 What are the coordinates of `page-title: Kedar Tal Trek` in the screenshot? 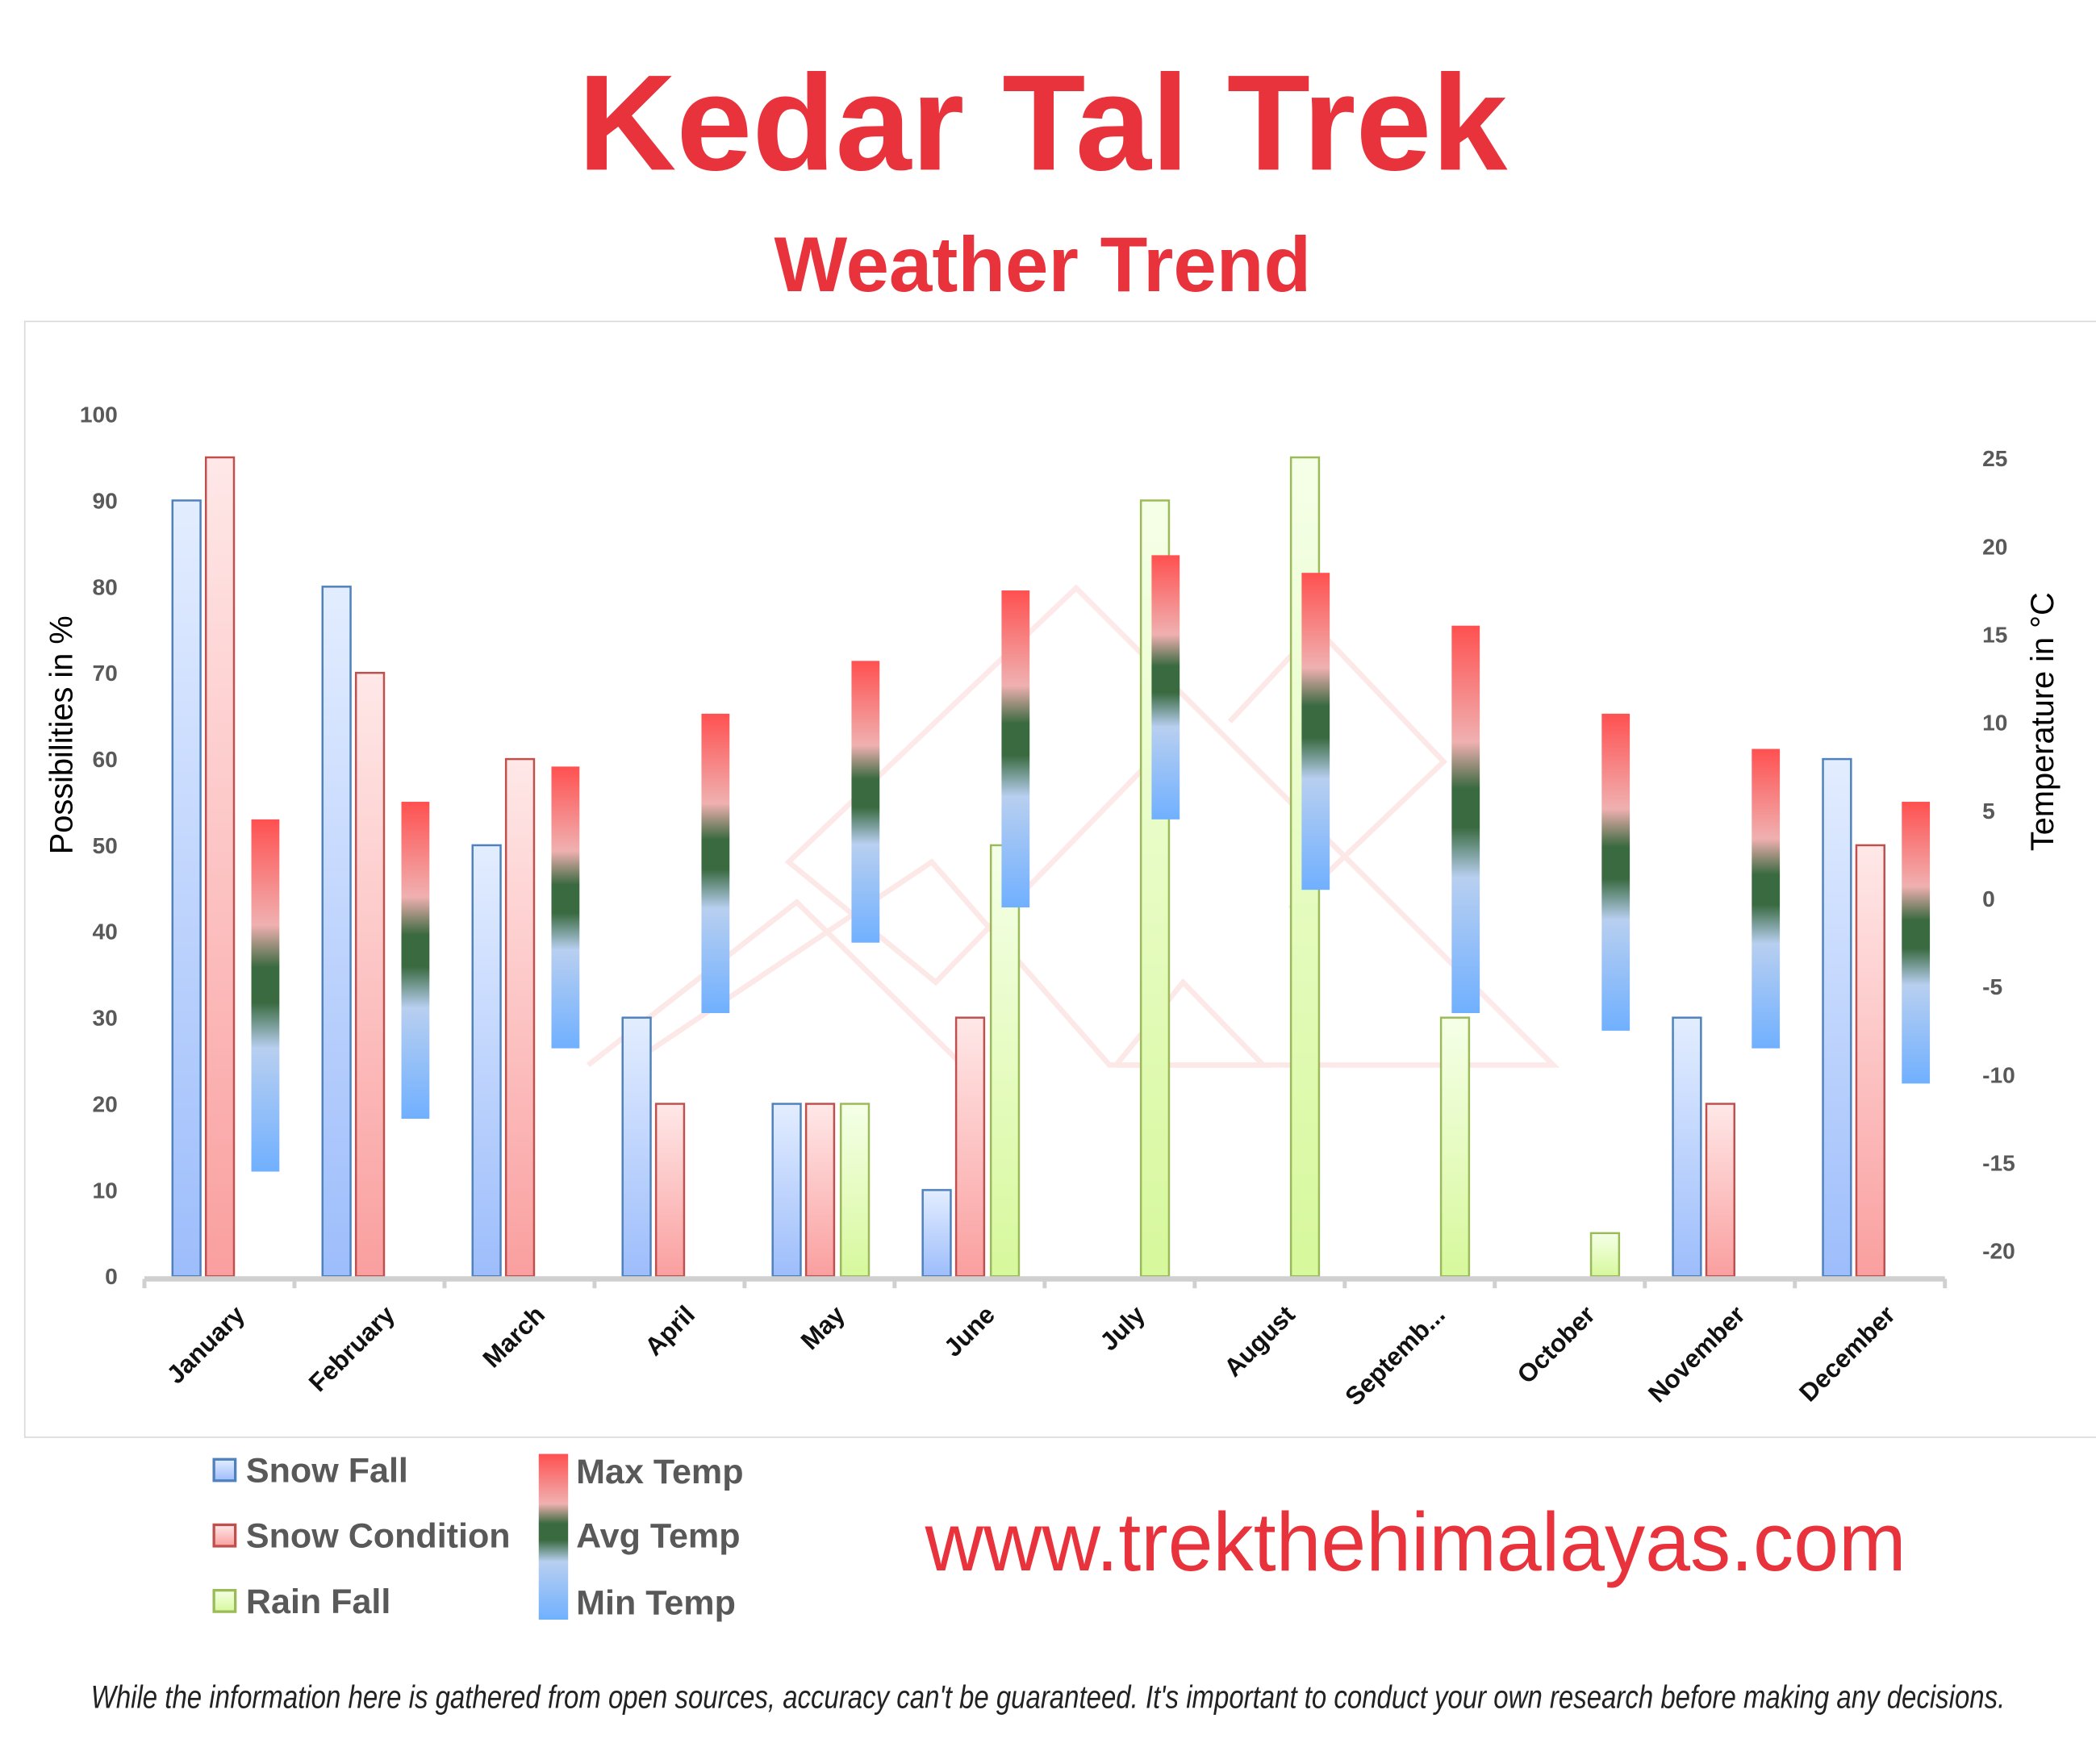 It's located at (1043, 122).